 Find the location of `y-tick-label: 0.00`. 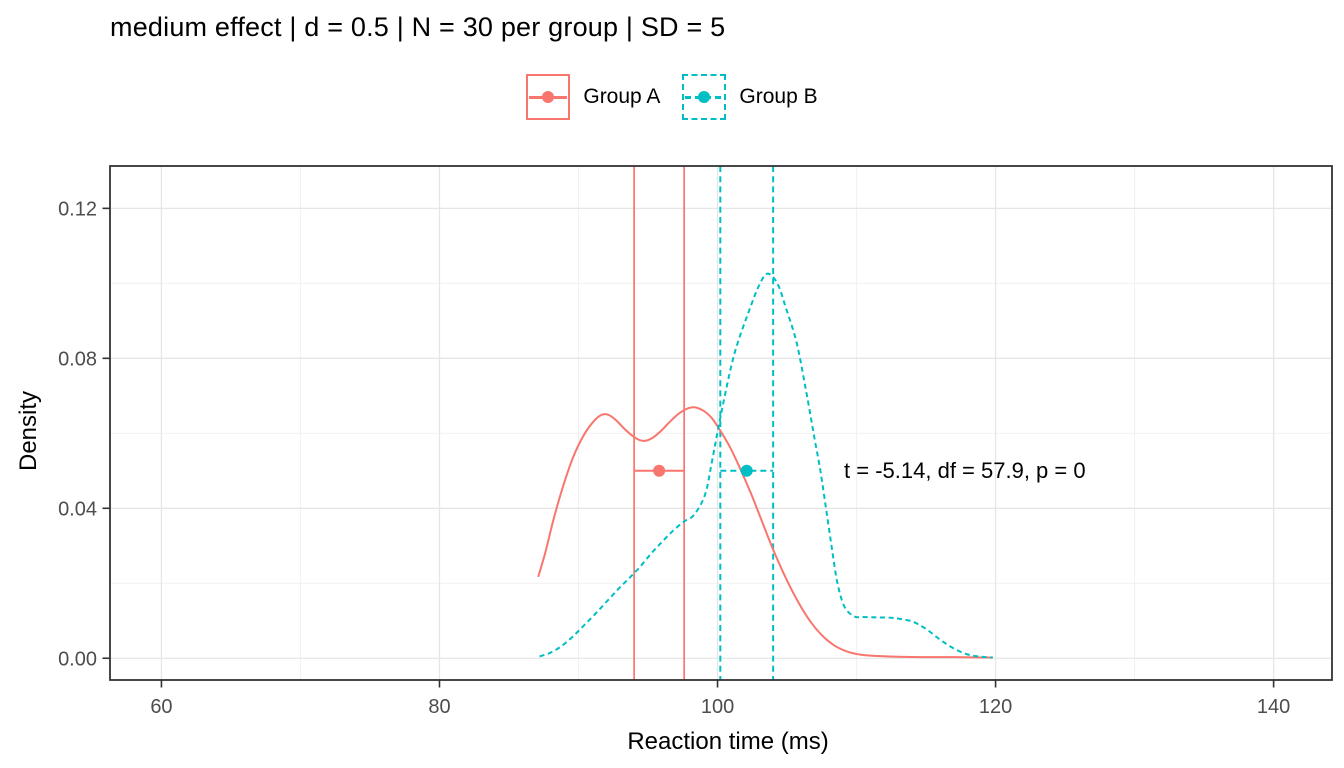

y-tick-label: 0.00 is located at coordinates (77, 659).